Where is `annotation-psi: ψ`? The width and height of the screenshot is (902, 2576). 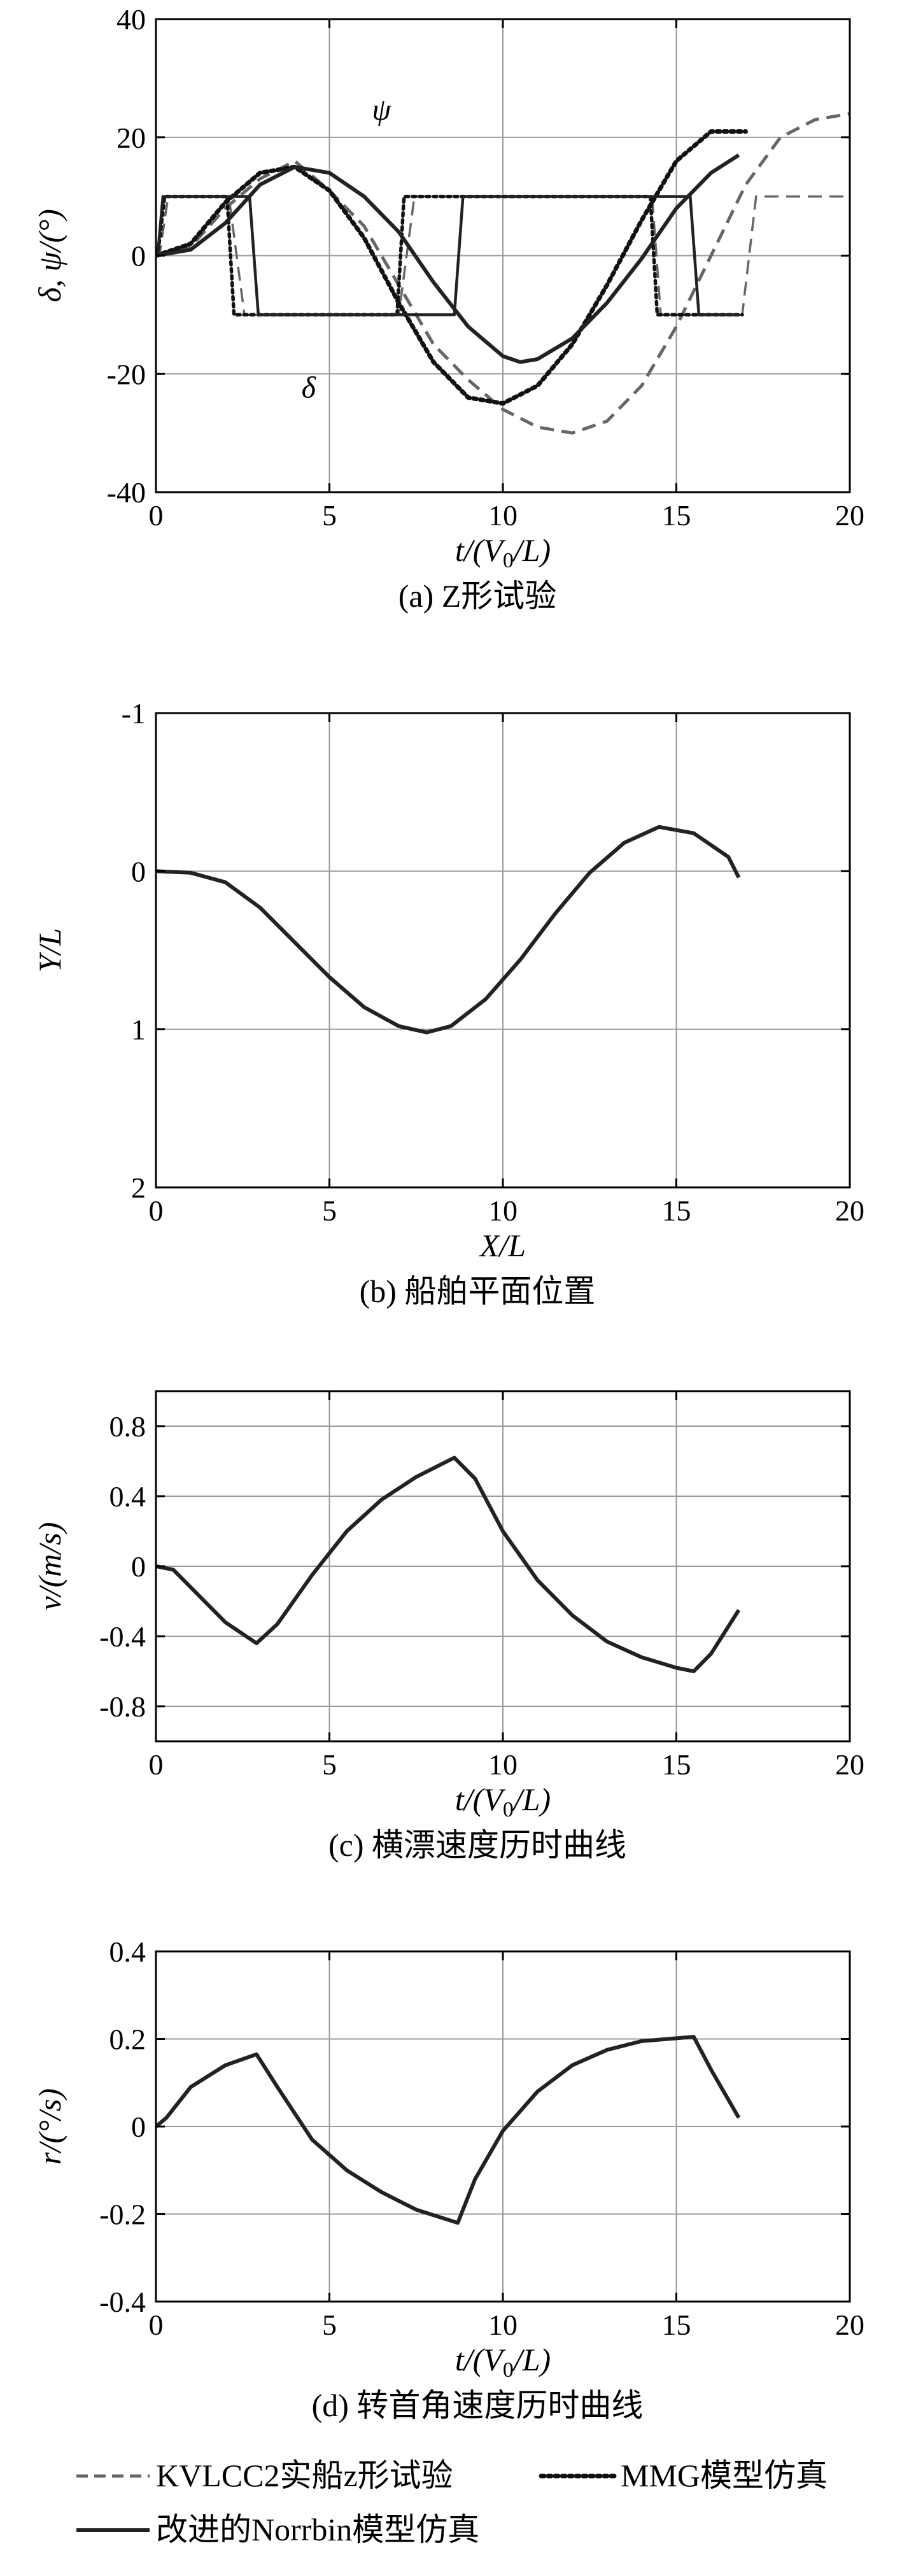 annotation-psi: ψ is located at coordinates (382, 110).